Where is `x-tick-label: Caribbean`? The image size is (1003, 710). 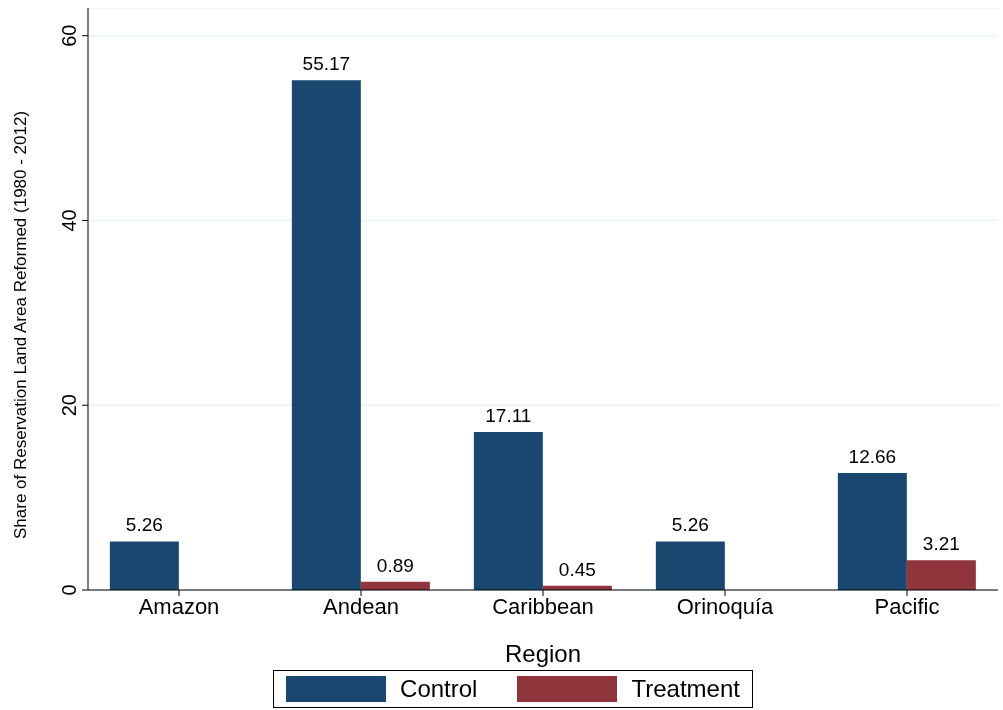 x-tick-label: Caribbean is located at coordinates (543, 606).